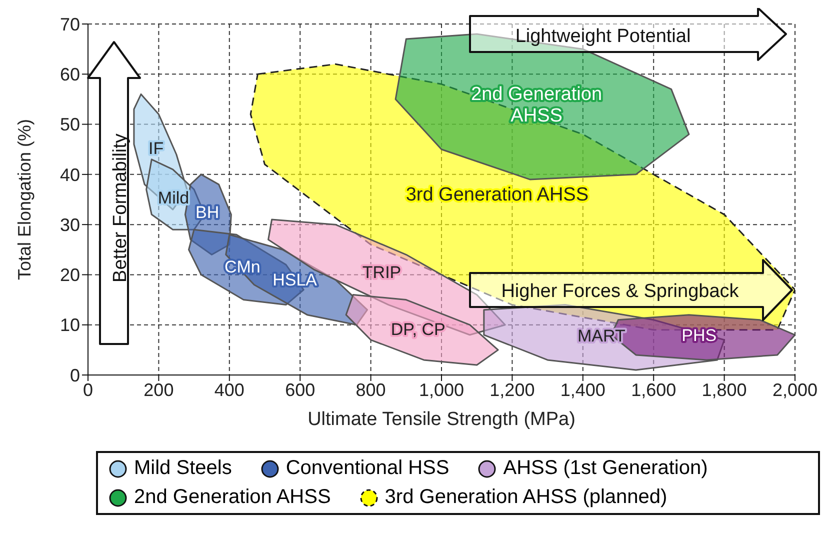 The height and width of the screenshot is (549, 823). What do you see at coordinates (620, 291) in the screenshot?
I see `annotation: Higher Forces & Springback` at bounding box center [620, 291].